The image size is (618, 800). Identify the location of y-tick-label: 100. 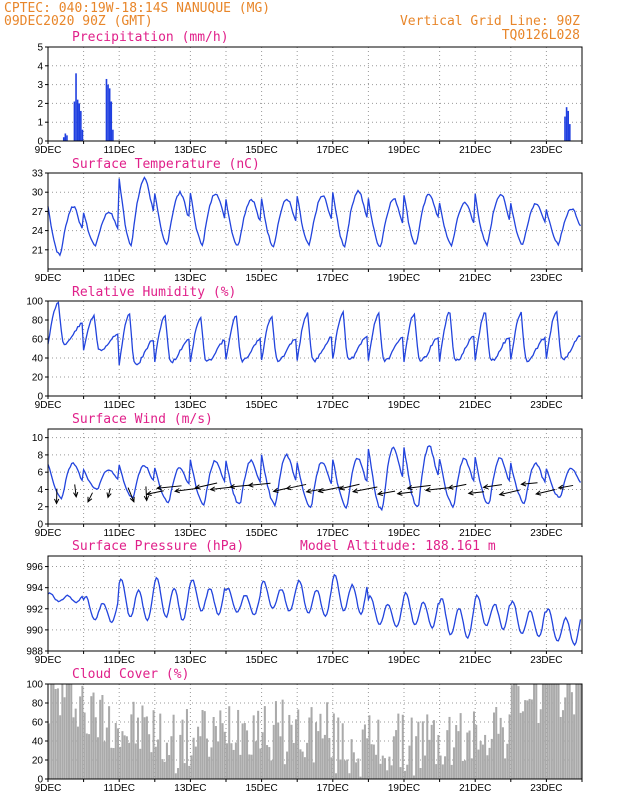
(34, 685).